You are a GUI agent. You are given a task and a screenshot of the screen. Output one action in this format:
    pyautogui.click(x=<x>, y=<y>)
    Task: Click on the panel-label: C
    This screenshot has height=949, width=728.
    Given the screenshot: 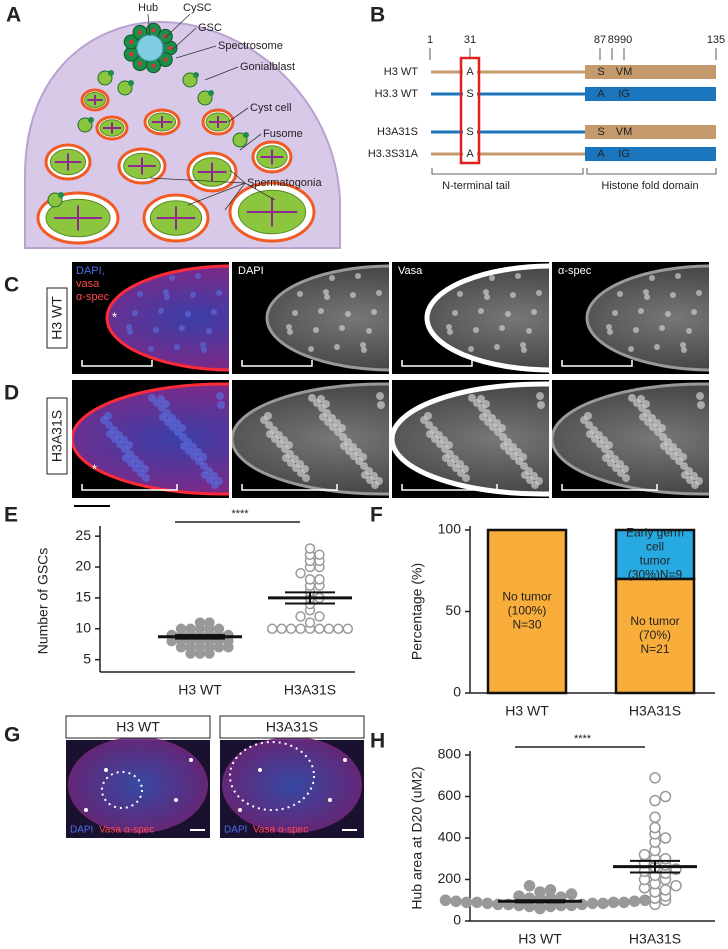 What is the action you would take?
    pyautogui.click(x=11, y=285)
    